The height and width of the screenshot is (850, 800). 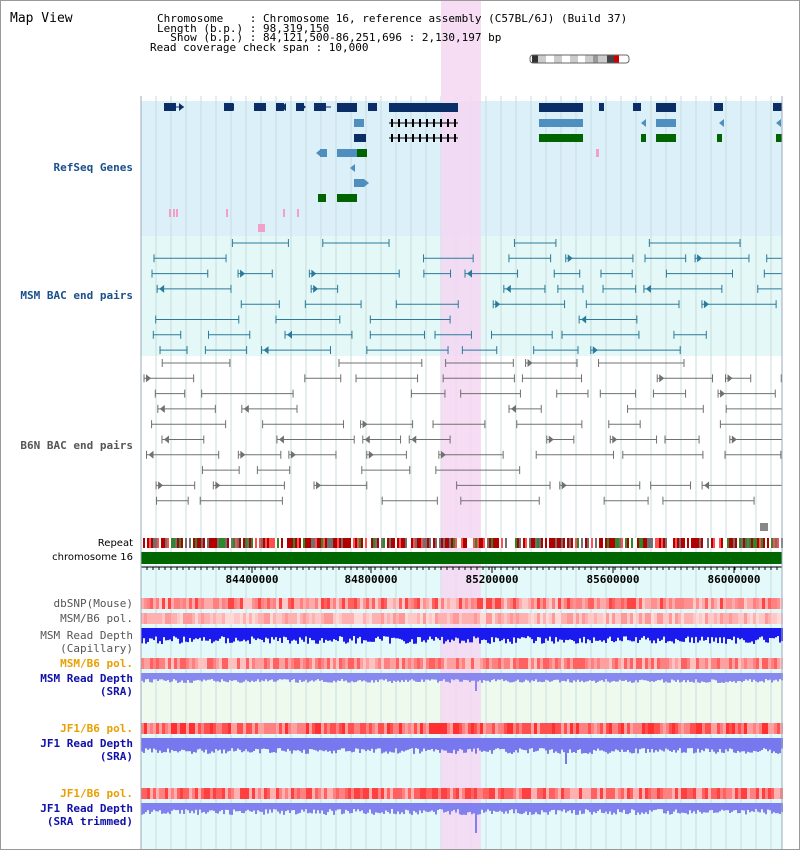 I want to click on ideogram-band, so click(x=550, y=59).